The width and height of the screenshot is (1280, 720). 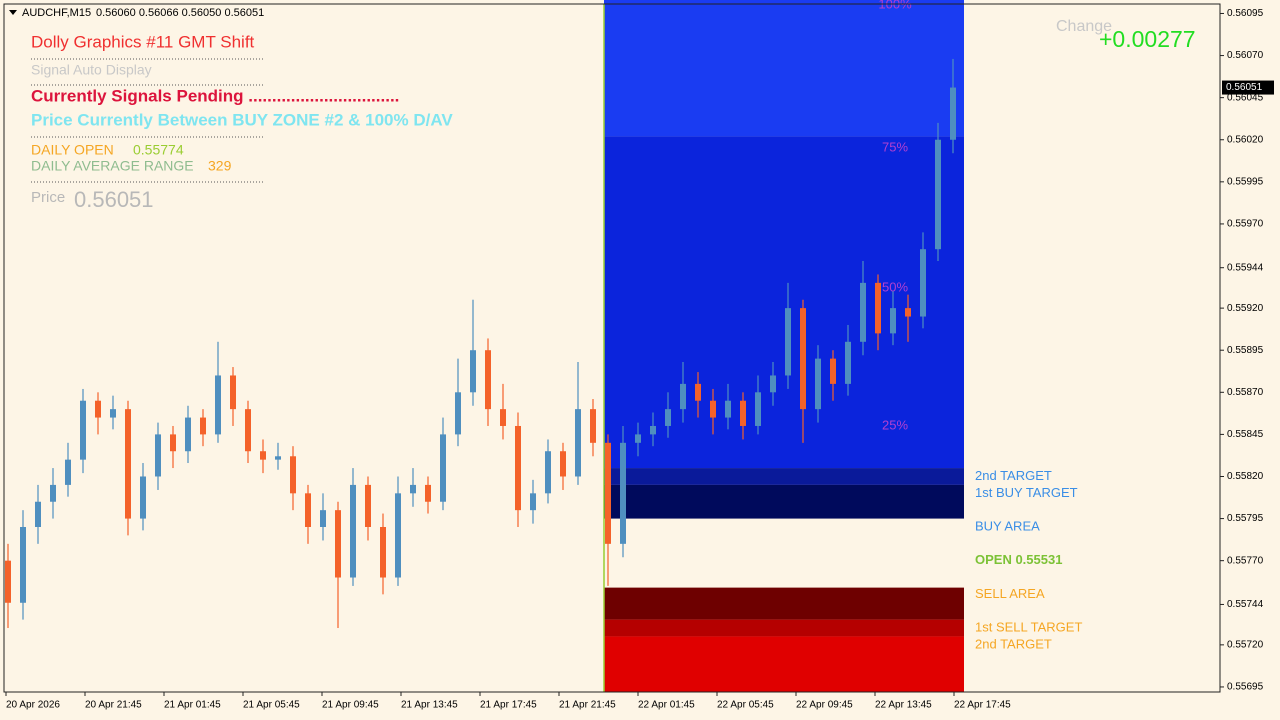 I want to click on symbol-arrow, so click(x=13, y=12).